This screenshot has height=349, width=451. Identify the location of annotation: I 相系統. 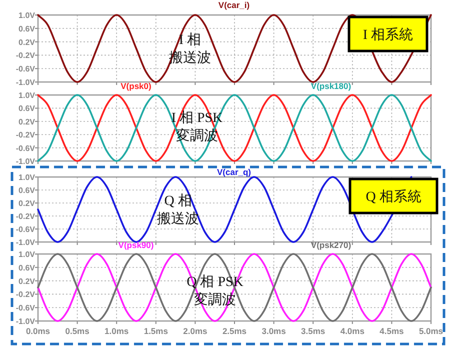
(388, 35).